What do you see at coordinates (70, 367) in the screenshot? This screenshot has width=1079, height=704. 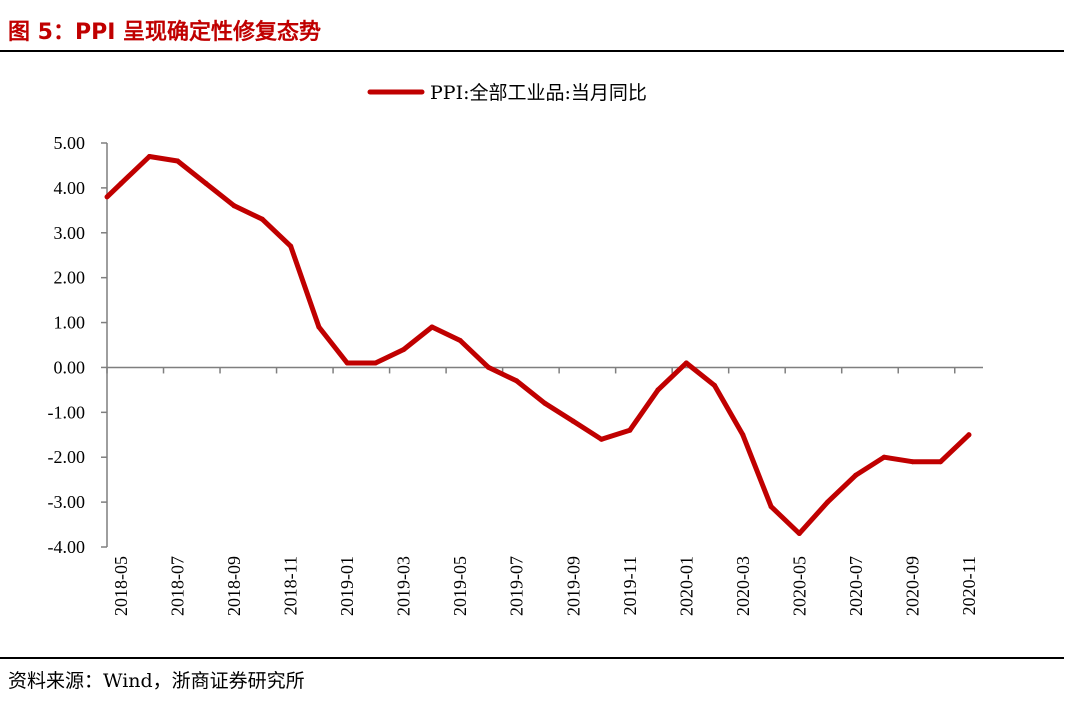 I see `y-tick-label: 0.00` at bounding box center [70, 367].